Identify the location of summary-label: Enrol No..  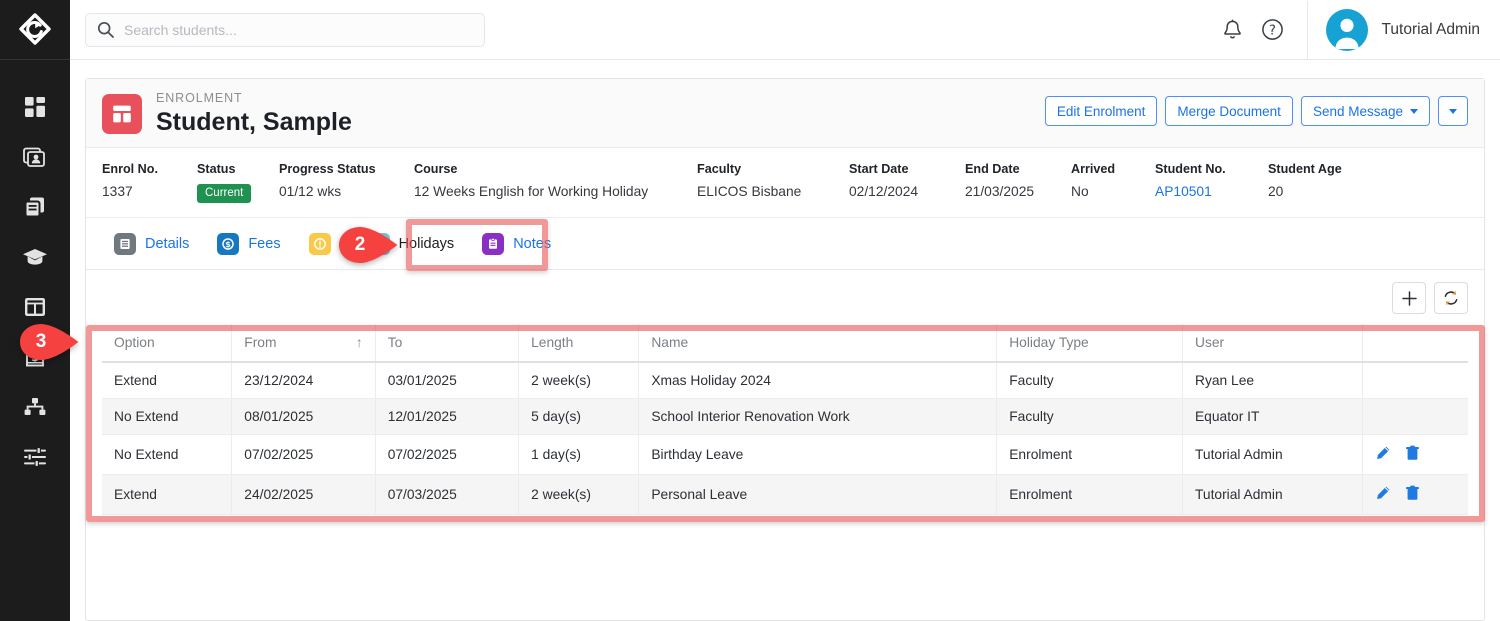
(130, 169).